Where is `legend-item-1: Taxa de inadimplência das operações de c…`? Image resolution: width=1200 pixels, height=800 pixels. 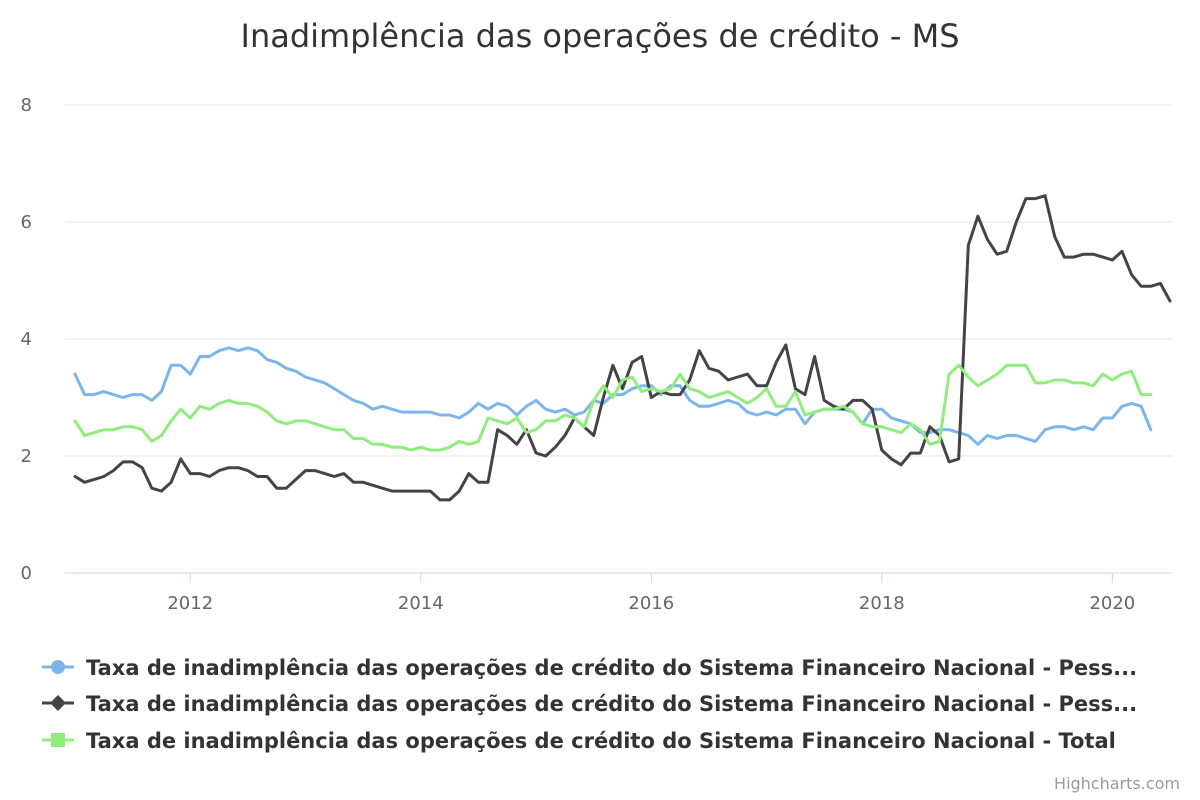
legend-item-1: Taxa de inadimplência das operações de c… is located at coordinates (589, 668).